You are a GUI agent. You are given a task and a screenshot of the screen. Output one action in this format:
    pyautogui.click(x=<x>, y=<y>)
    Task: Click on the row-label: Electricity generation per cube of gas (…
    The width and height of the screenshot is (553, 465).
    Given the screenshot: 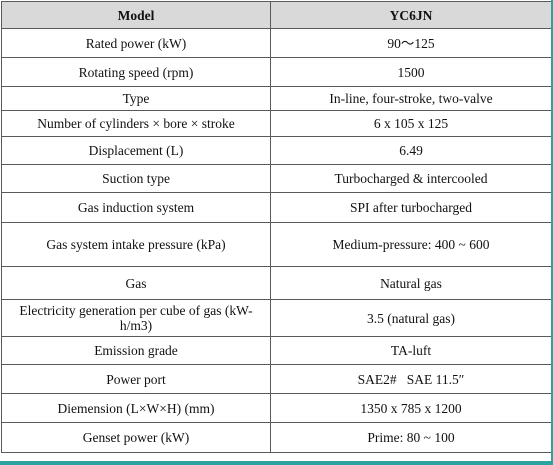 What is the action you would take?
    pyautogui.click(x=136, y=318)
    